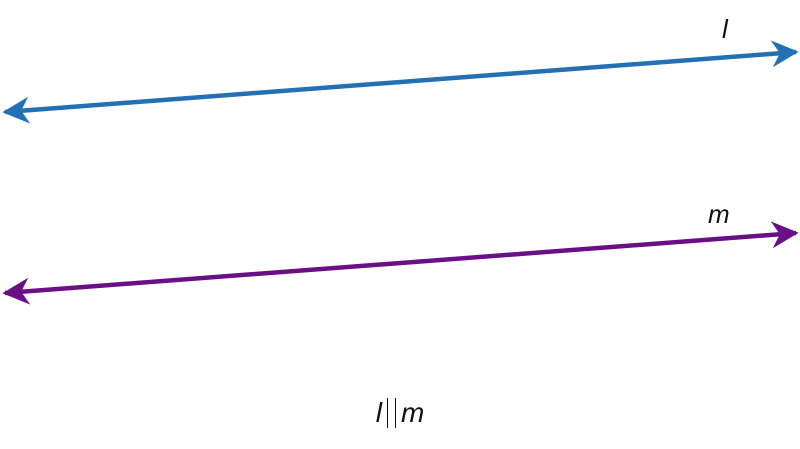 The width and height of the screenshot is (800, 449). Describe the element at coordinates (391, 413) in the screenshot. I see `parallel-symbol-icon` at that location.